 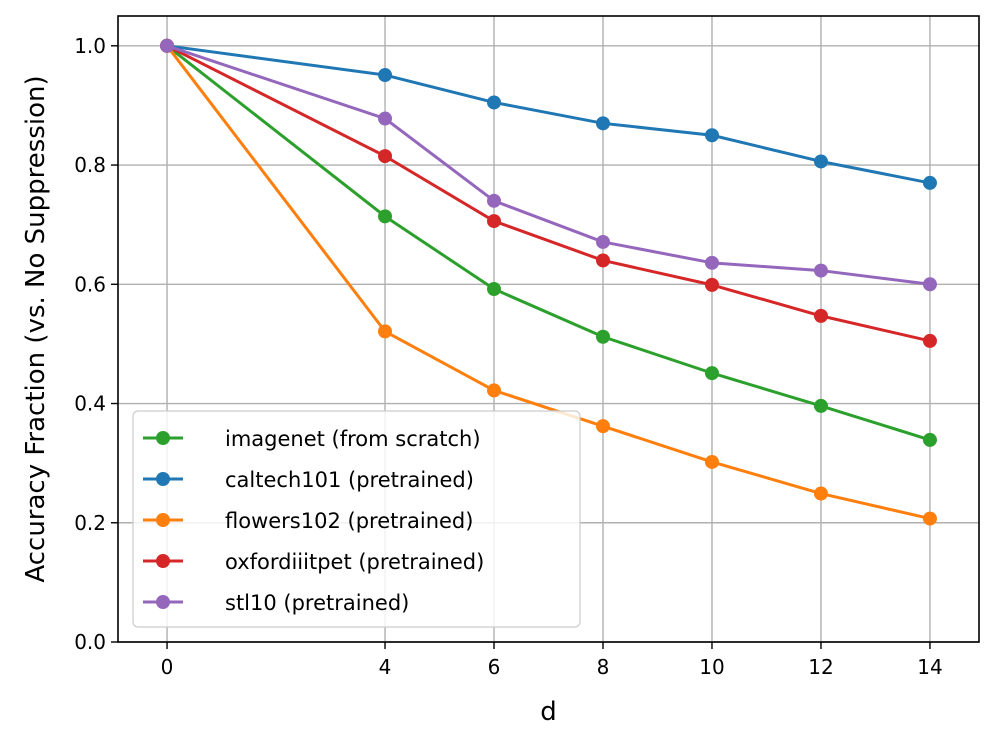 What do you see at coordinates (317, 603) in the screenshot?
I see `legend-label: stl10 (pretrained)` at bounding box center [317, 603].